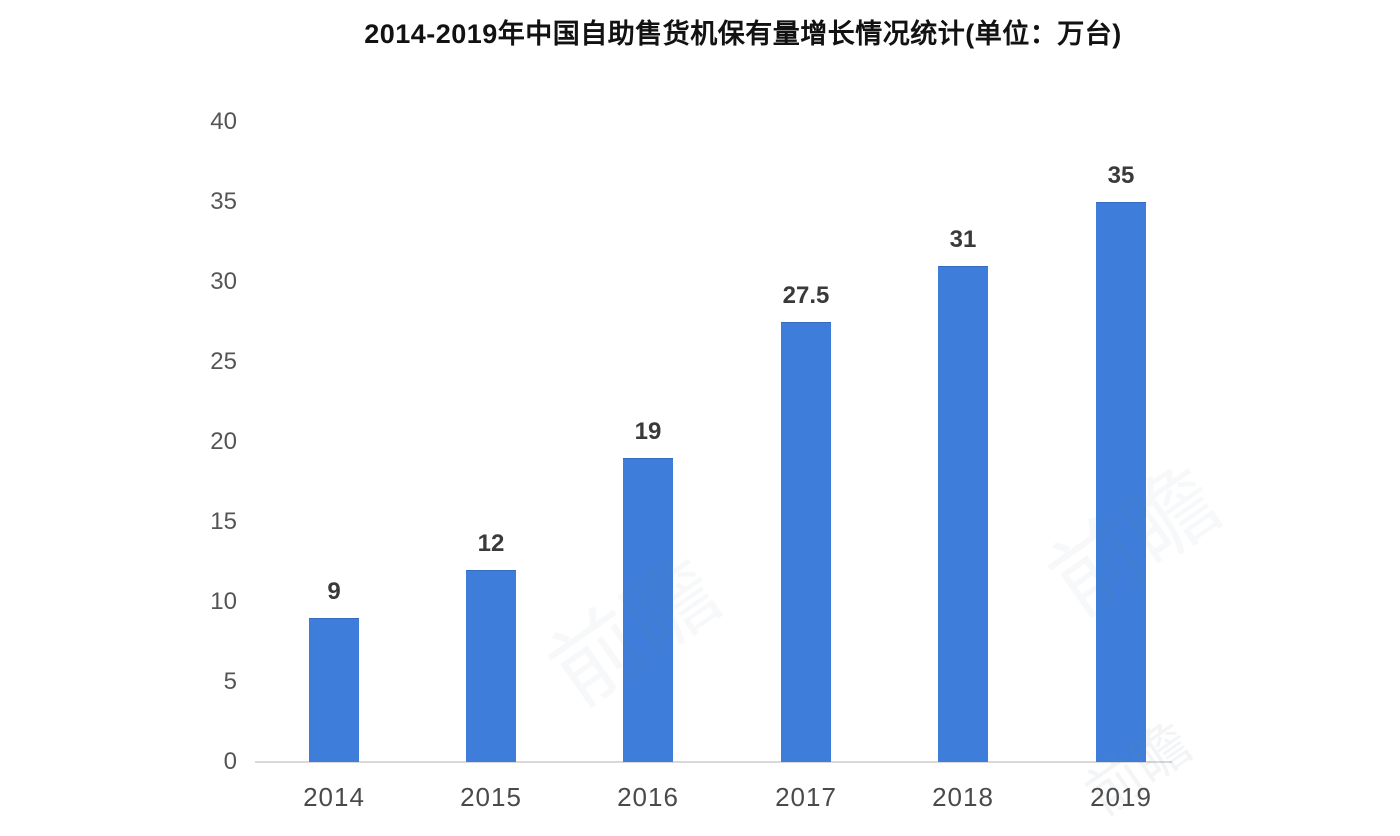 The height and width of the screenshot is (836, 1400). I want to click on bar-2018, so click(963, 514).